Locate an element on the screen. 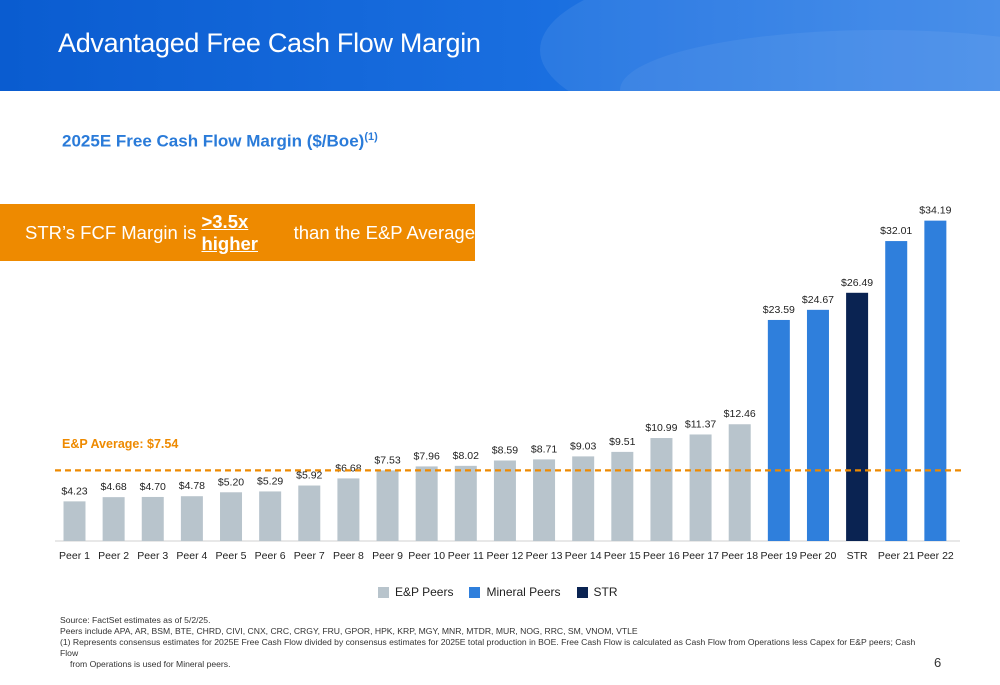 The width and height of the screenshot is (1000, 685). x-tick-label: Peer 17 is located at coordinates (700, 556).